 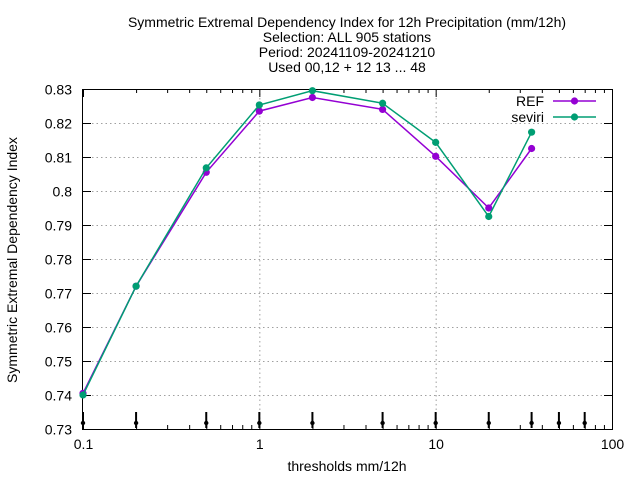 What do you see at coordinates (333, 420) in the screenshot?
I see `threshold-markers` at bounding box center [333, 420].